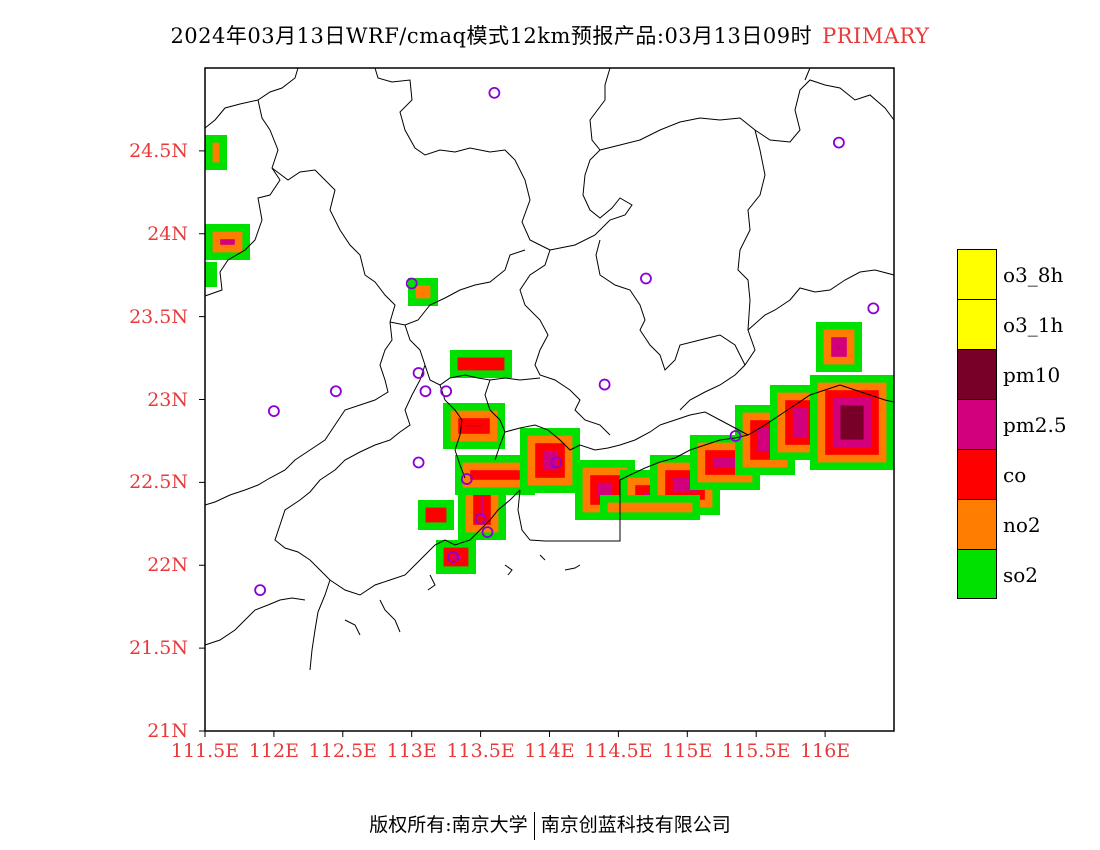  What do you see at coordinates (1015, 475) in the screenshot?
I see `legend-label: co` at bounding box center [1015, 475].